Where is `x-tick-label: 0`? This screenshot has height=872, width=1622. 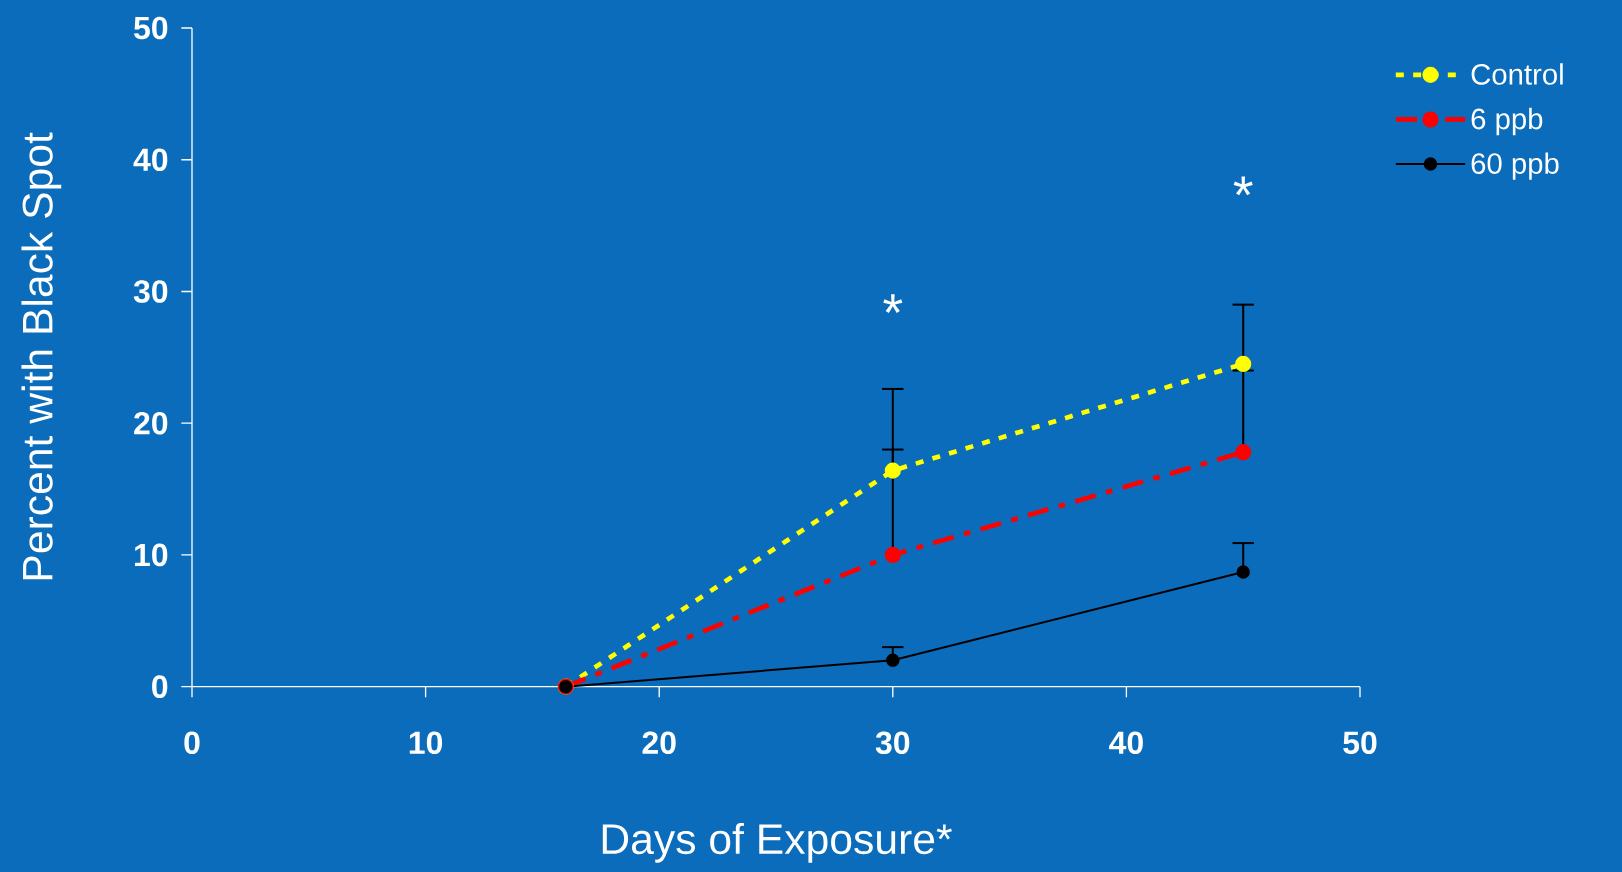
x-tick-label: 0 is located at coordinates (192, 743).